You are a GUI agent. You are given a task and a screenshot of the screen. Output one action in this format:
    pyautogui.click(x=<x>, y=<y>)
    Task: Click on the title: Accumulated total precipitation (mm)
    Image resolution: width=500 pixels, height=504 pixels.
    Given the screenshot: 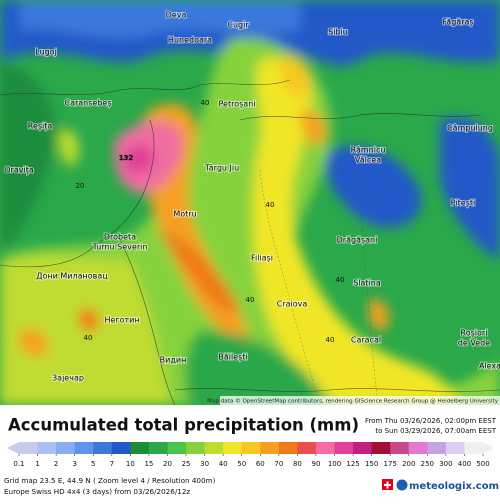 What is the action you would take?
    pyautogui.click(x=183, y=425)
    